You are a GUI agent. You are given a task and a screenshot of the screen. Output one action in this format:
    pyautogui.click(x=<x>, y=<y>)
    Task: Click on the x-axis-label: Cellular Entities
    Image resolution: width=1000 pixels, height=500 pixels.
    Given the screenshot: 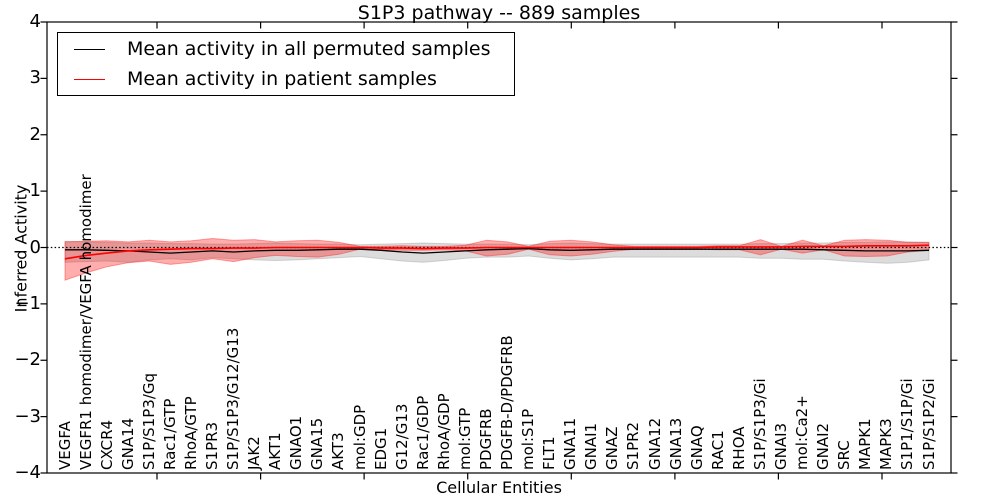 What is the action you would take?
    pyautogui.click(x=499, y=487)
    